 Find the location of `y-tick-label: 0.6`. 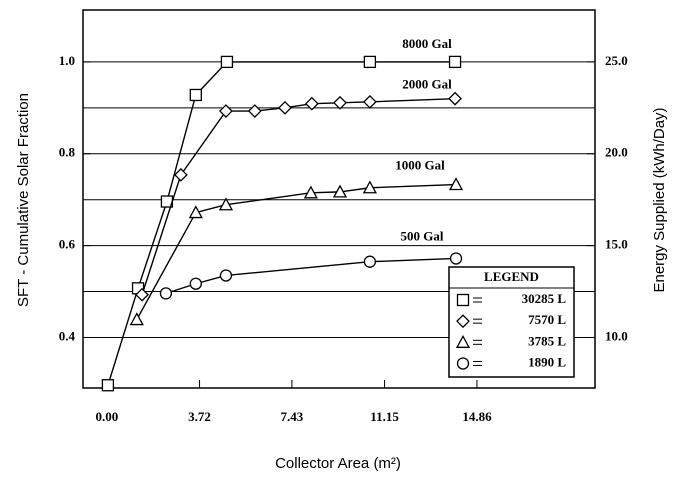

y-tick-label: 0.6 is located at coordinates (67, 244).